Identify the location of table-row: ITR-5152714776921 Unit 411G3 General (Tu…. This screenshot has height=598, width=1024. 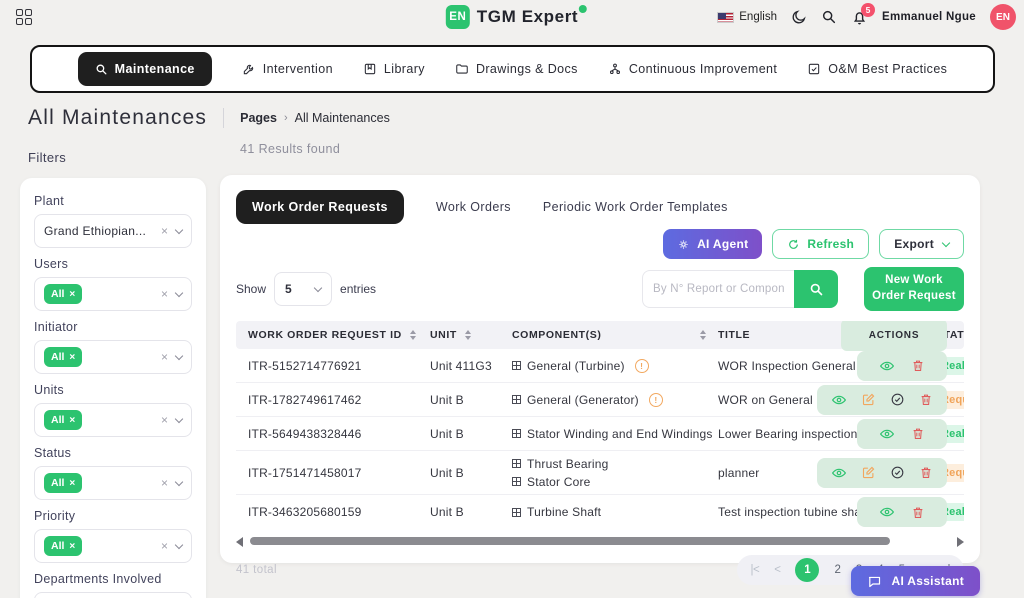
(600, 366).